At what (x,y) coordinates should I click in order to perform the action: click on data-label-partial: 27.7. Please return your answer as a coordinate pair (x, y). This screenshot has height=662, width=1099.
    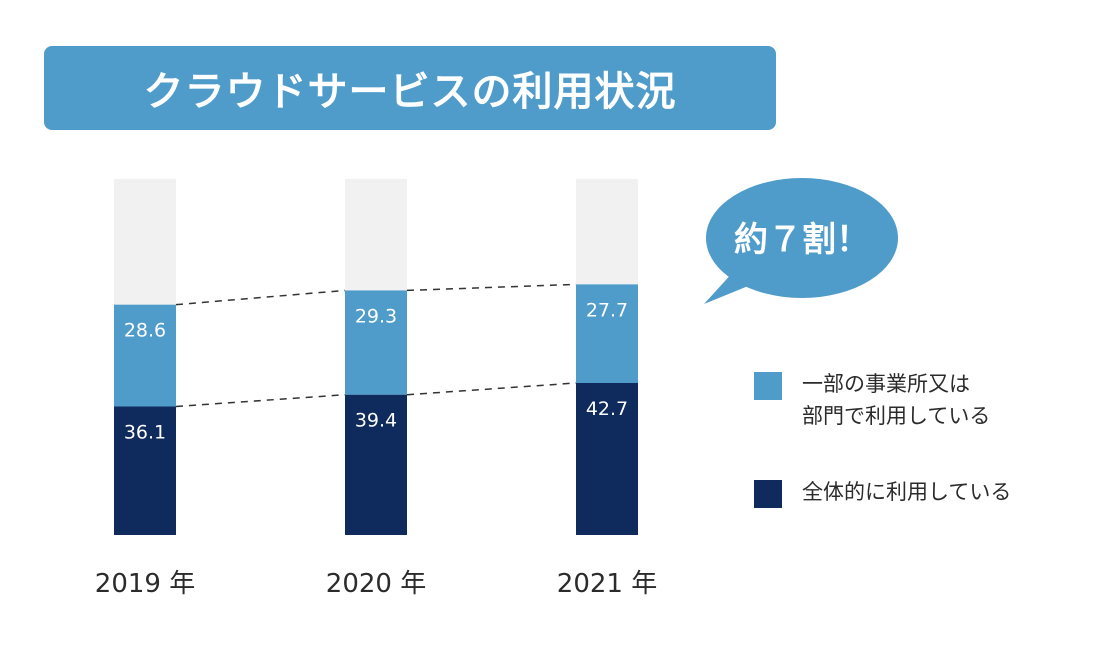
    Looking at the image, I should click on (607, 310).